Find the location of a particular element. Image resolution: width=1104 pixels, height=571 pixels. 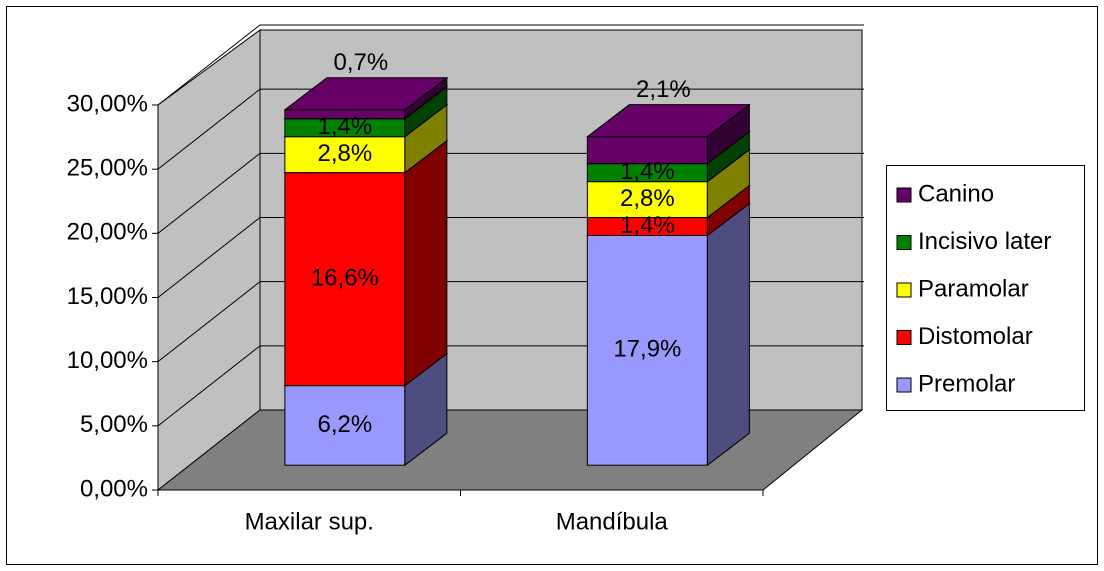

side-wall is located at coordinates (209, 260).